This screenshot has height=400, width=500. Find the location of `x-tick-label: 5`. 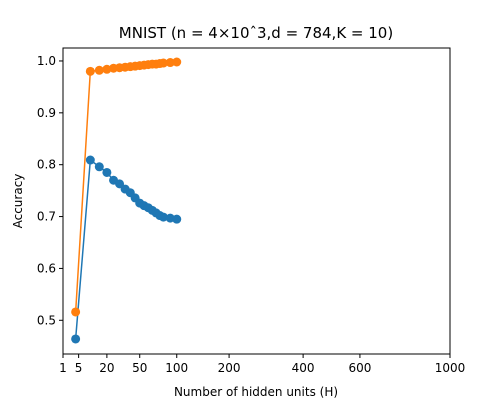

x-tick-label: 5 is located at coordinates (79, 368).